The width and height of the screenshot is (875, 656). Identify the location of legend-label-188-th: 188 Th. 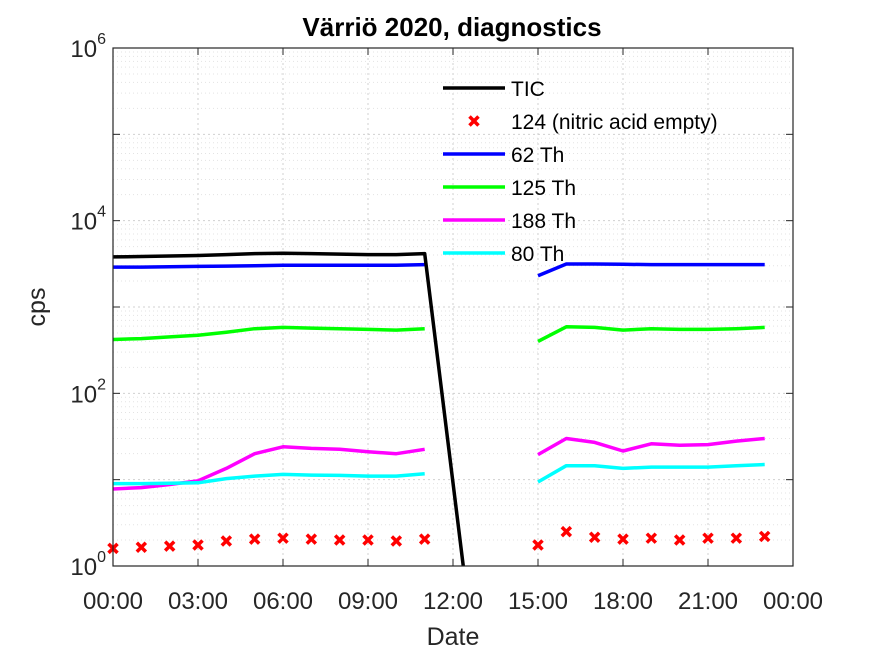
(543, 221).